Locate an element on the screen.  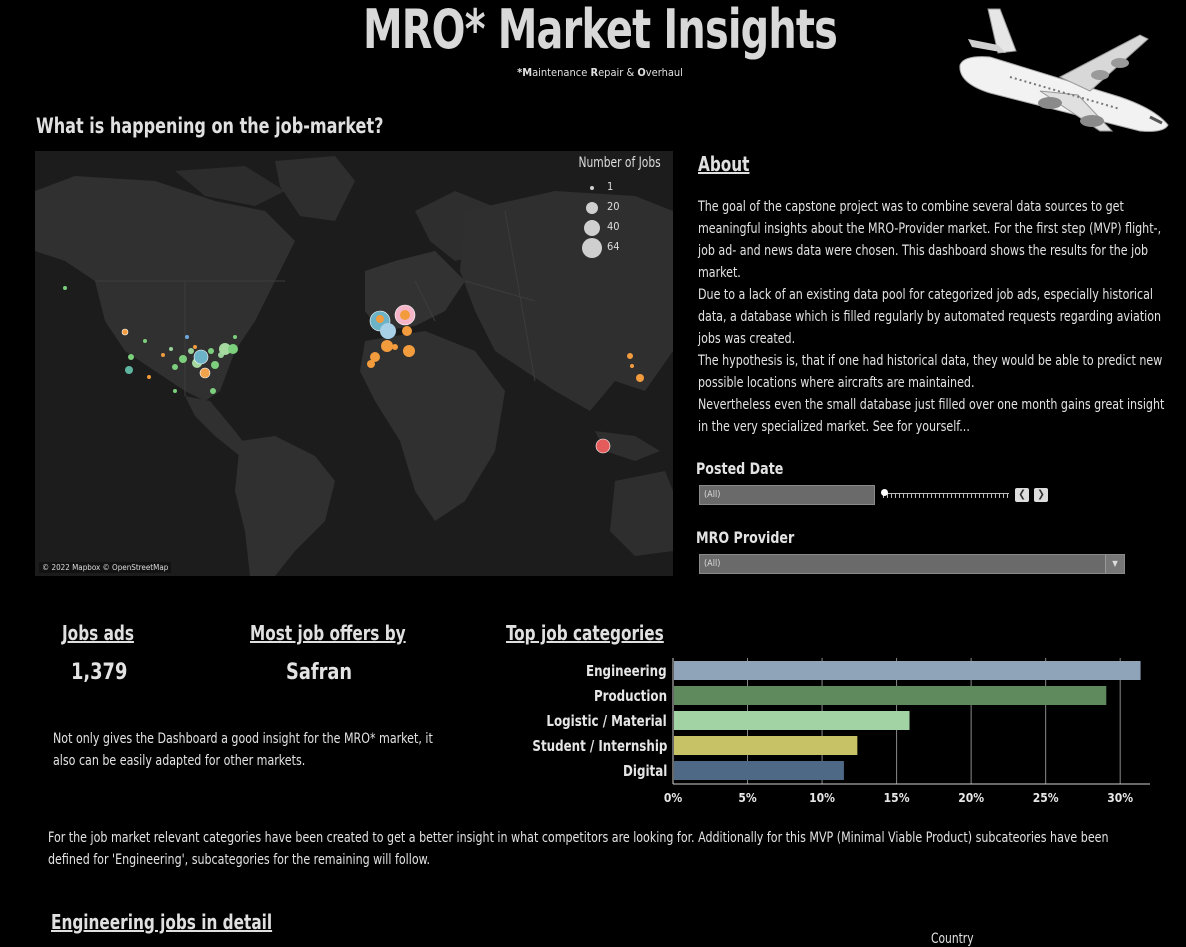
size-legend is located at coordinates (592, 222).